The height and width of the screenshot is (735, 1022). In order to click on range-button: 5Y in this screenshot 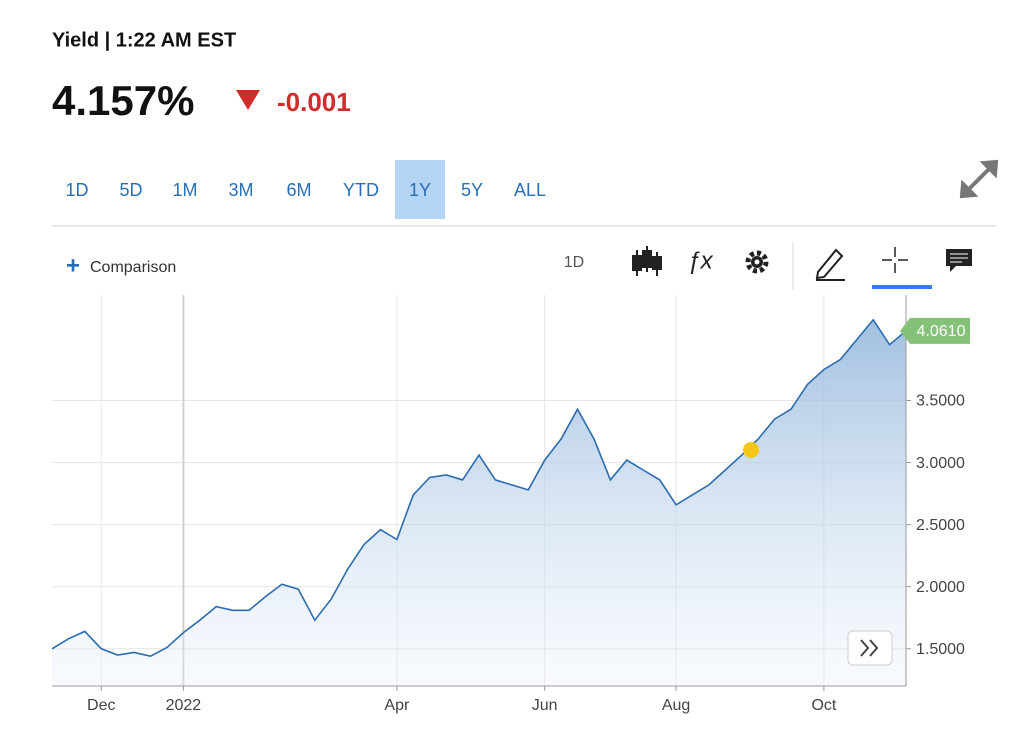, I will do `click(472, 190)`.